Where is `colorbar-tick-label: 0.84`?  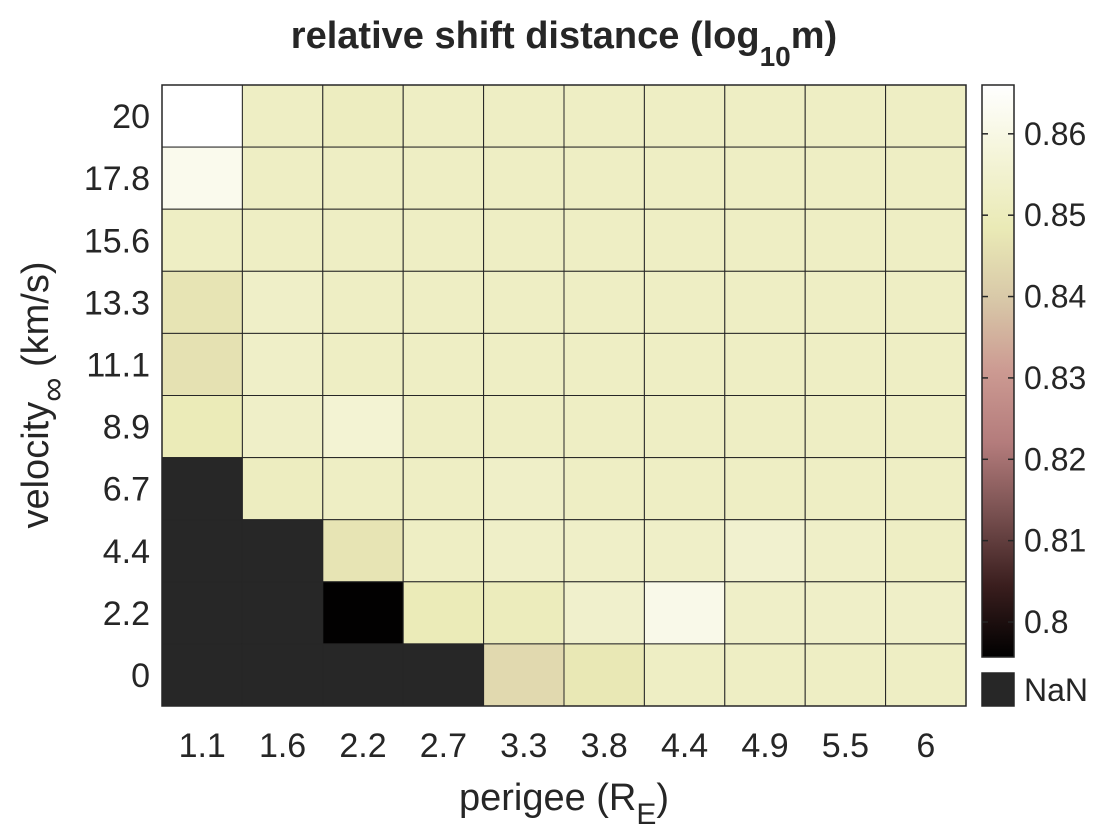 colorbar-tick-label: 0.84 is located at coordinates (1055, 297).